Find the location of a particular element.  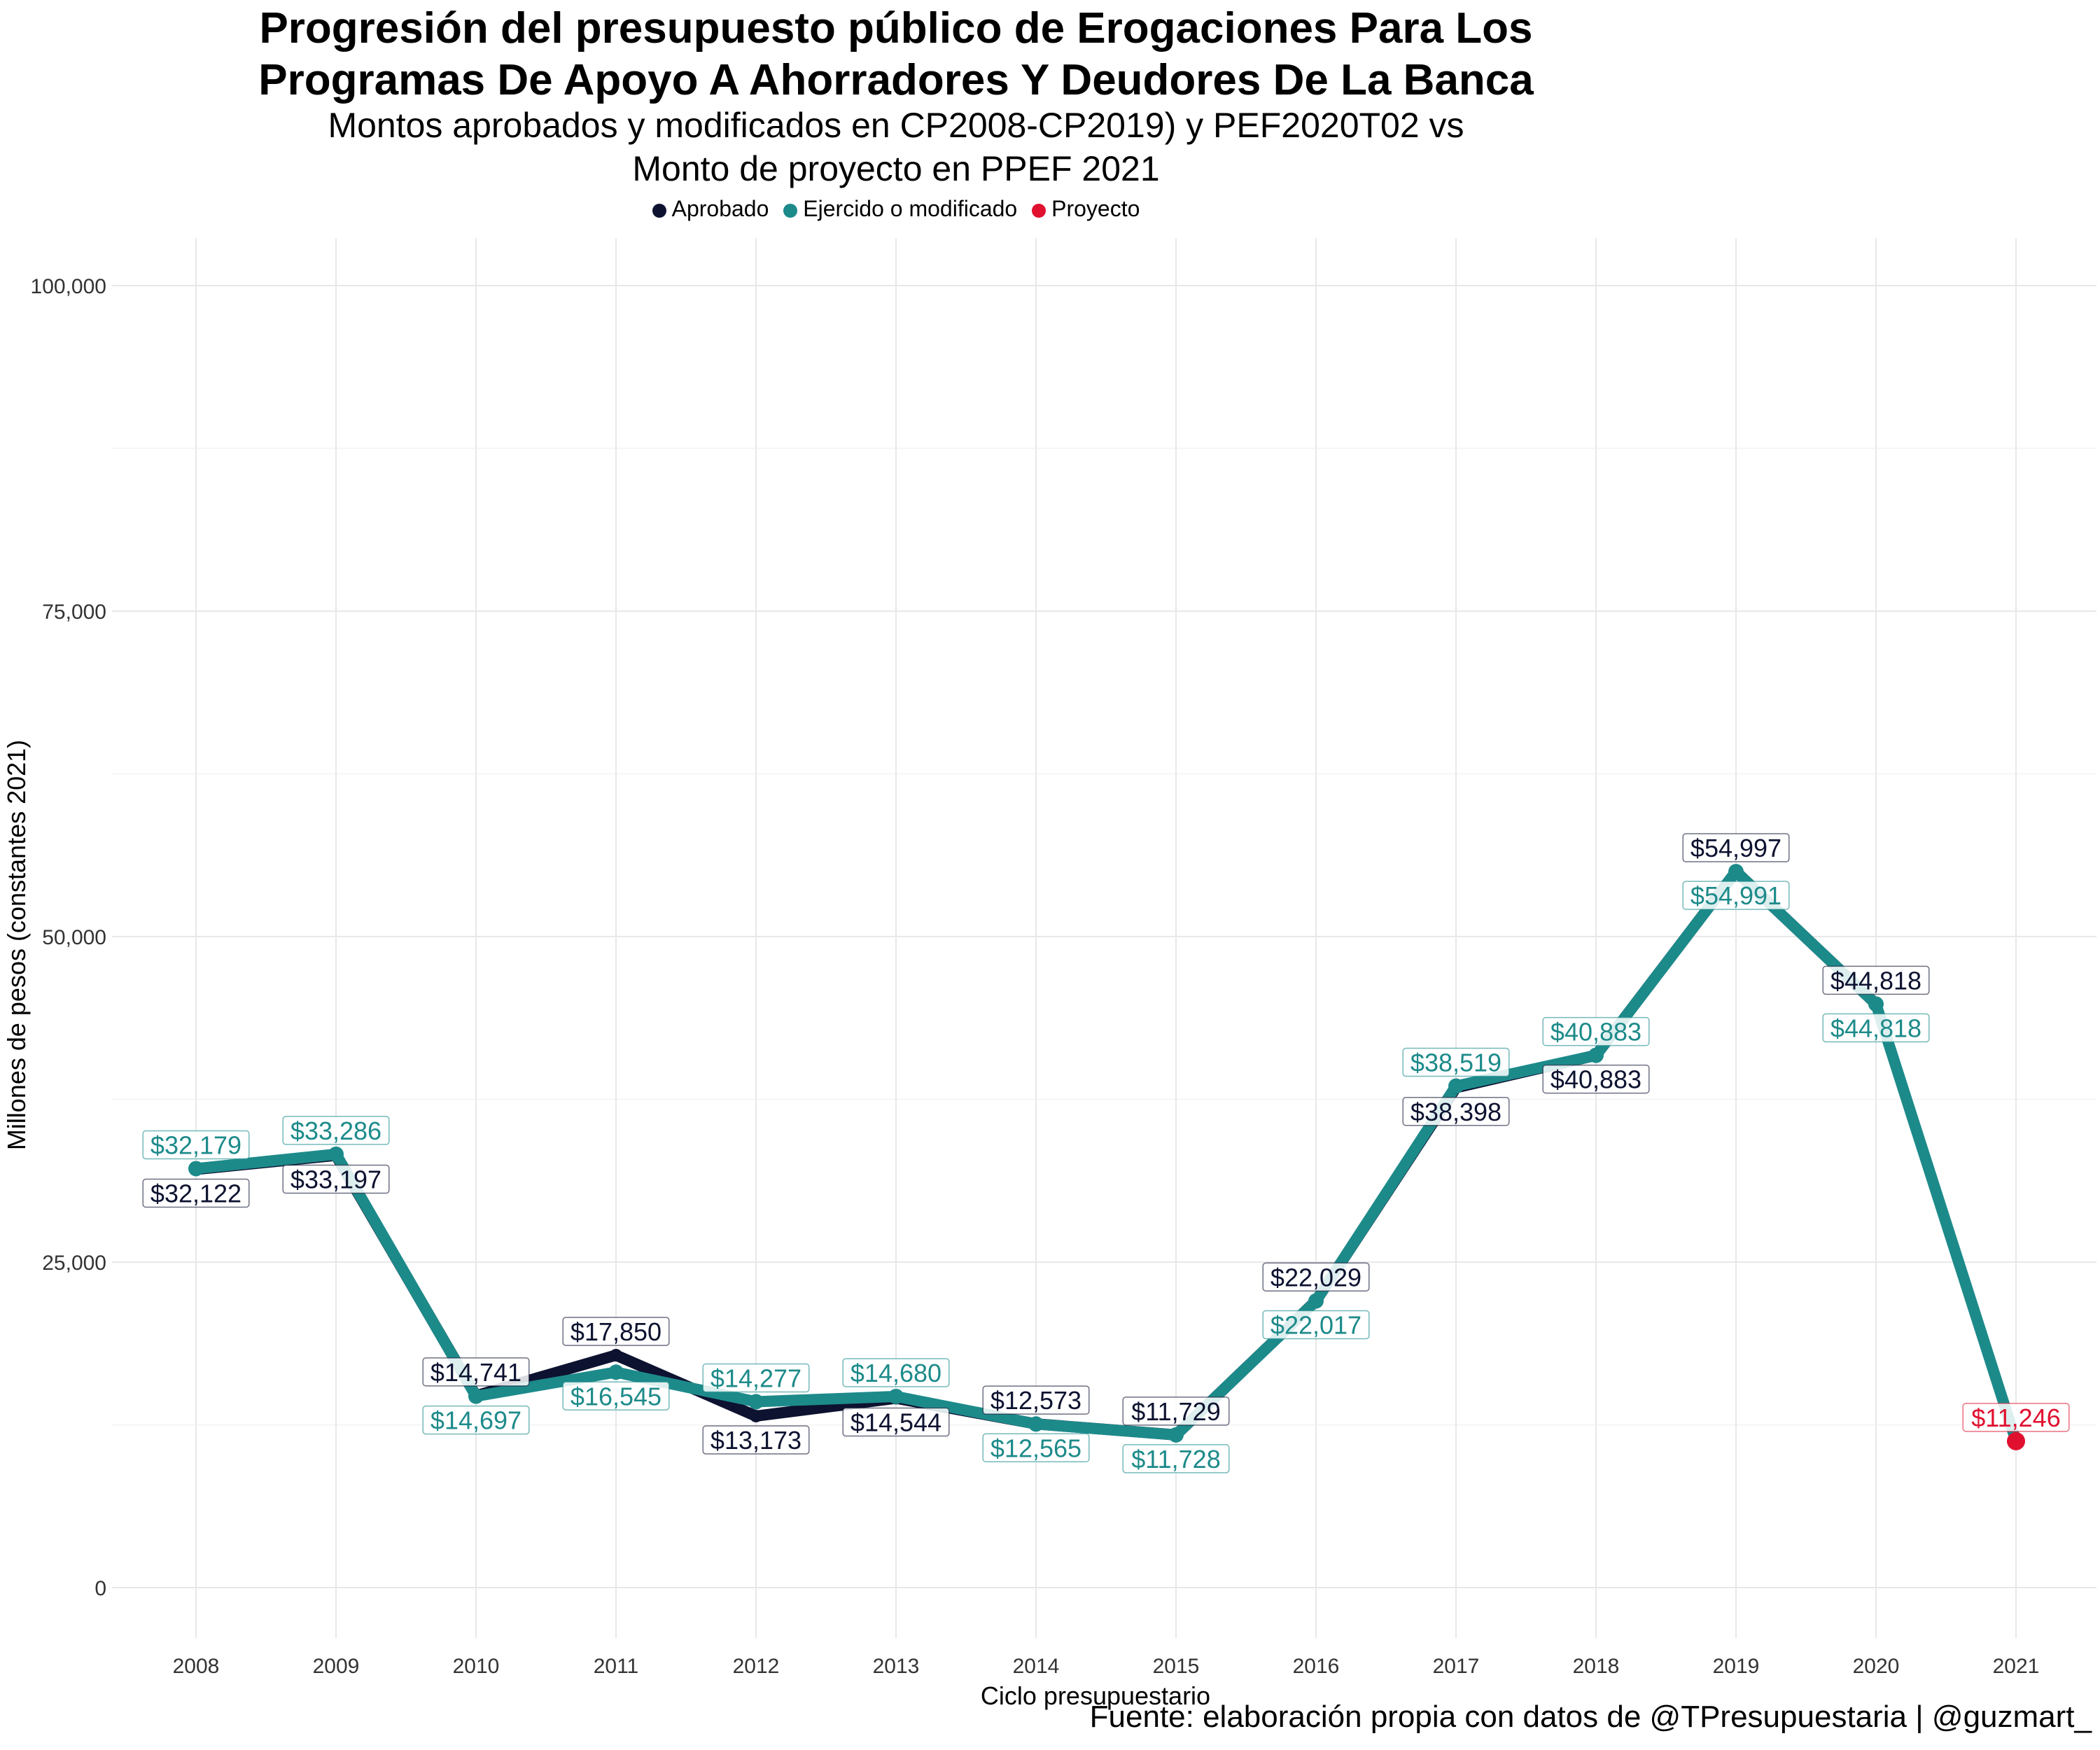

data-label-ejercido: $14,680 is located at coordinates (895, 1373).